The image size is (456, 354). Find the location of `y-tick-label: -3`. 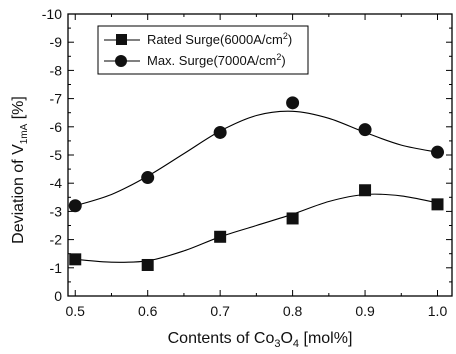

y-tick-label: -3 is located at coordinates (56, 211).